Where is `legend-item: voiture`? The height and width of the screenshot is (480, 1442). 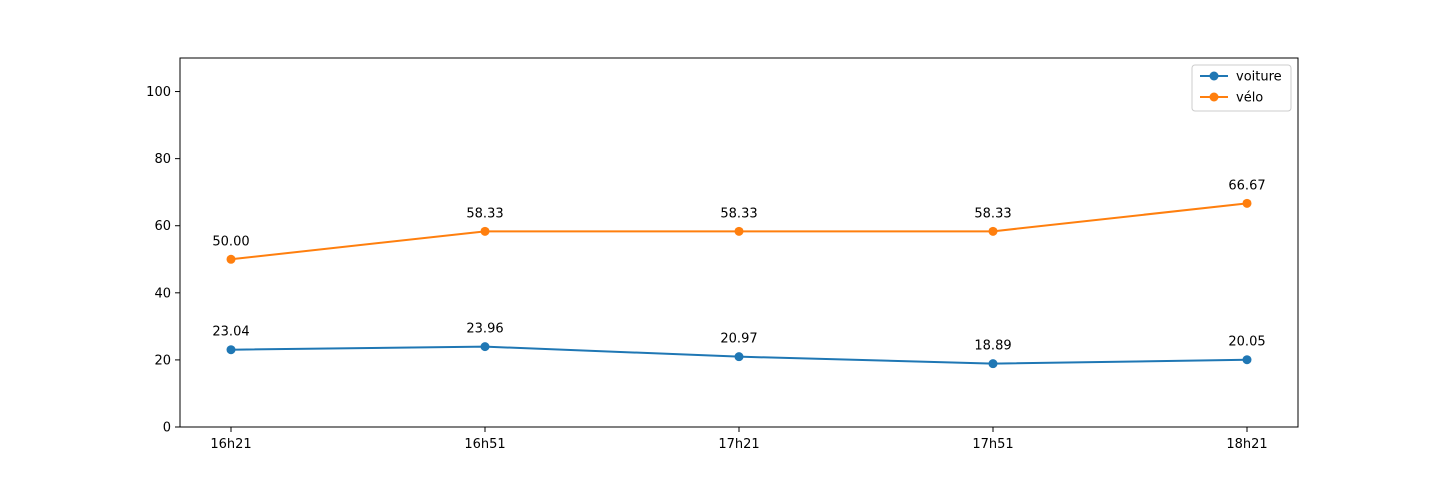
legend-item: voiture is located at coordinates (1241, 77).